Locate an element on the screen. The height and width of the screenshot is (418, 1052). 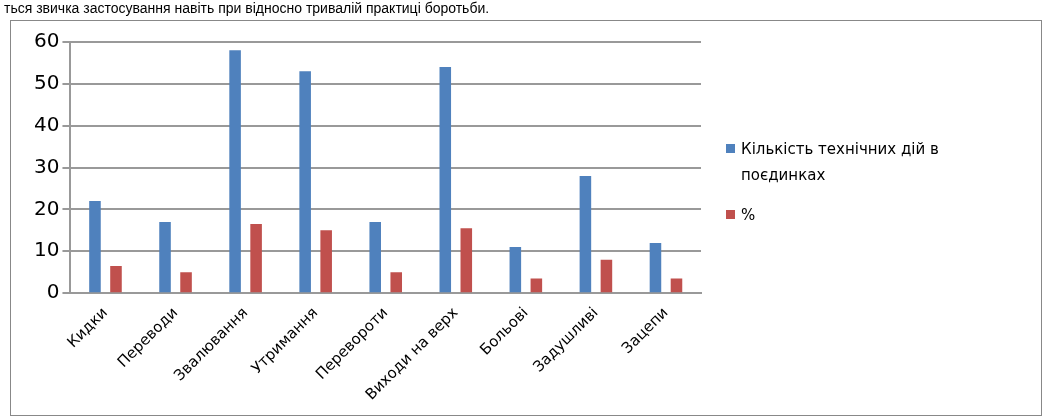
y-tick-label: 10 is located at coordinates (47, 249).